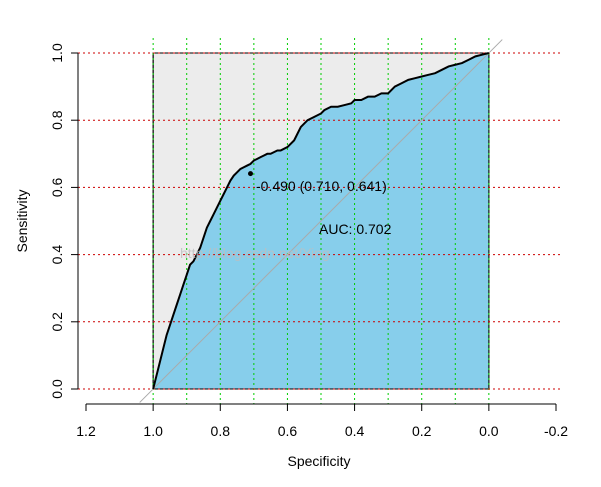  Describe the element at coordinates (86, 431) in the screenshot. I see `x-tick-label-0: 1.2` at that location.